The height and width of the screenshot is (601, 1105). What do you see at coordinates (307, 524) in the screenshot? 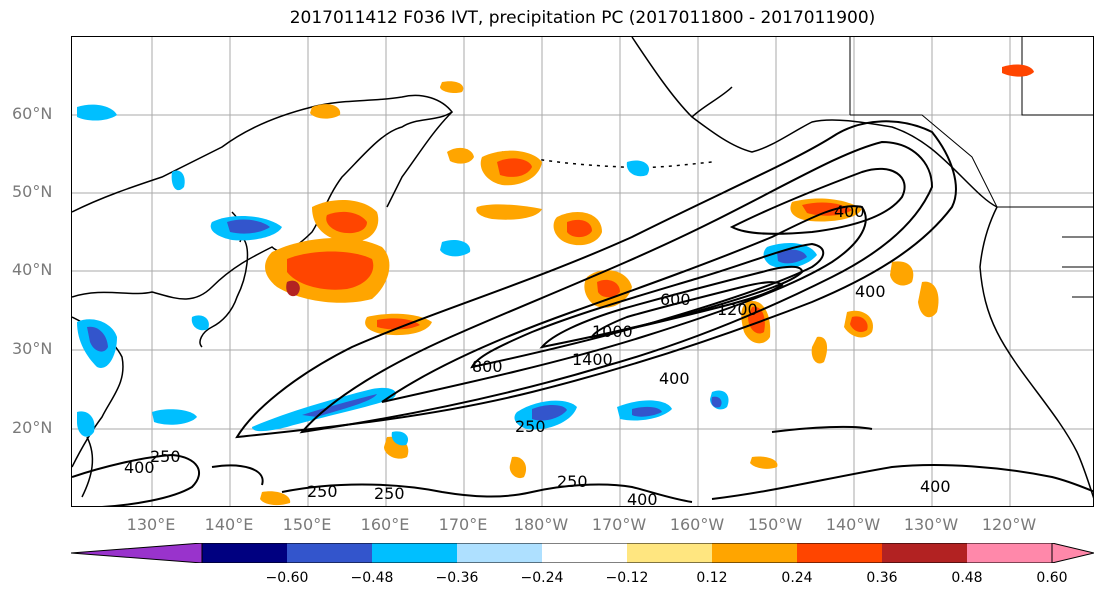
I see `lon-label: 150°E` at bounding box center [307, 524].